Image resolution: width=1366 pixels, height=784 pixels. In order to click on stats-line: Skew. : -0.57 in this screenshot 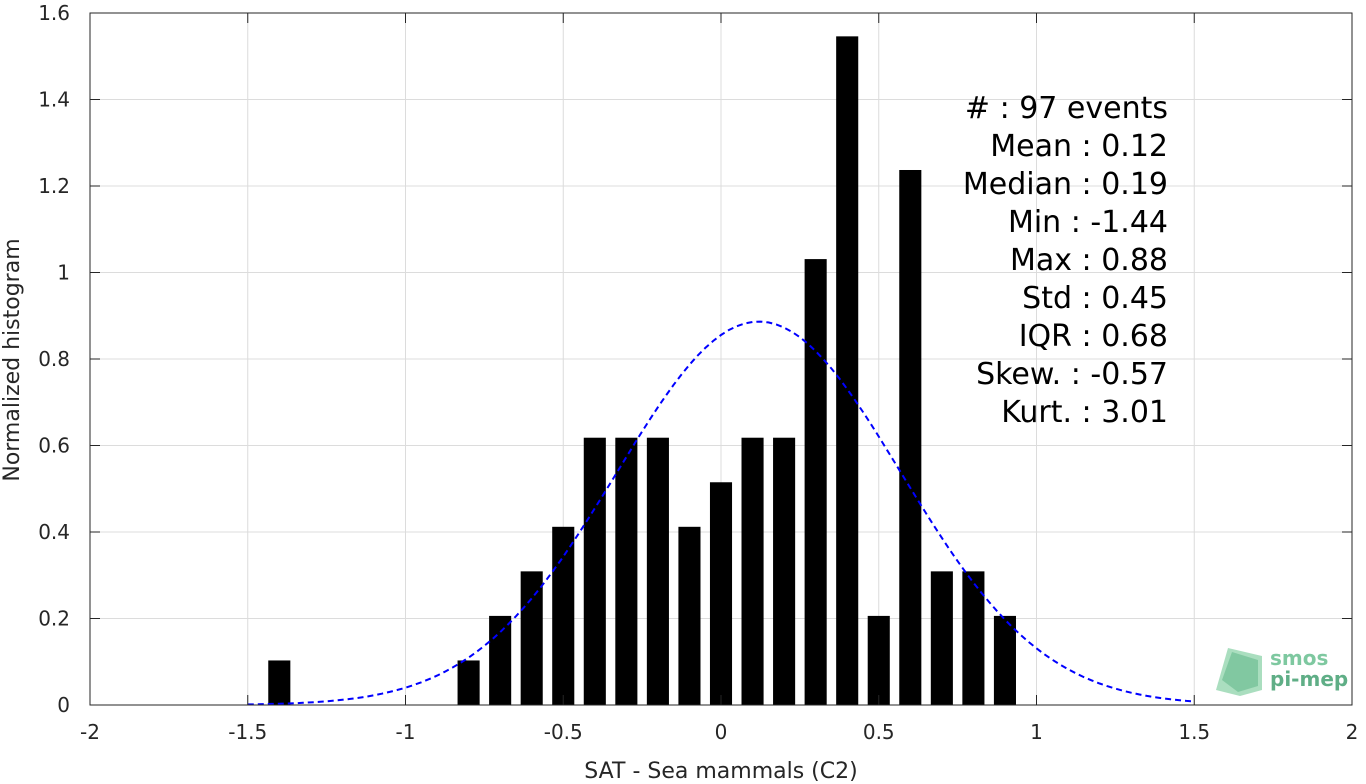, I will do `click(1072, 374)`.